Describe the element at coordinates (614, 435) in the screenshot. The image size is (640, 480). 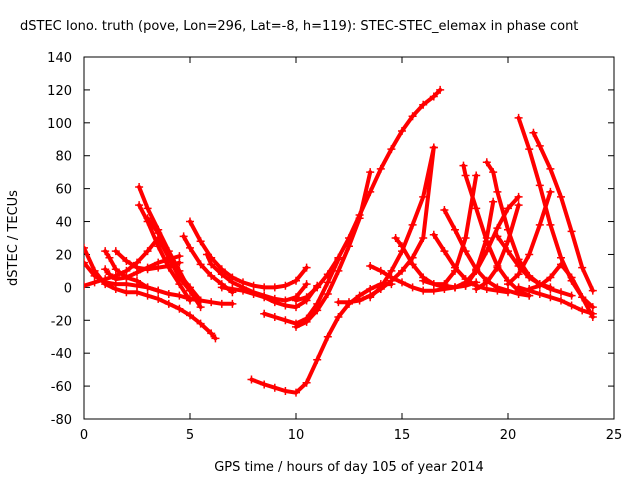
I see `x-tick-label: 25` at that location.